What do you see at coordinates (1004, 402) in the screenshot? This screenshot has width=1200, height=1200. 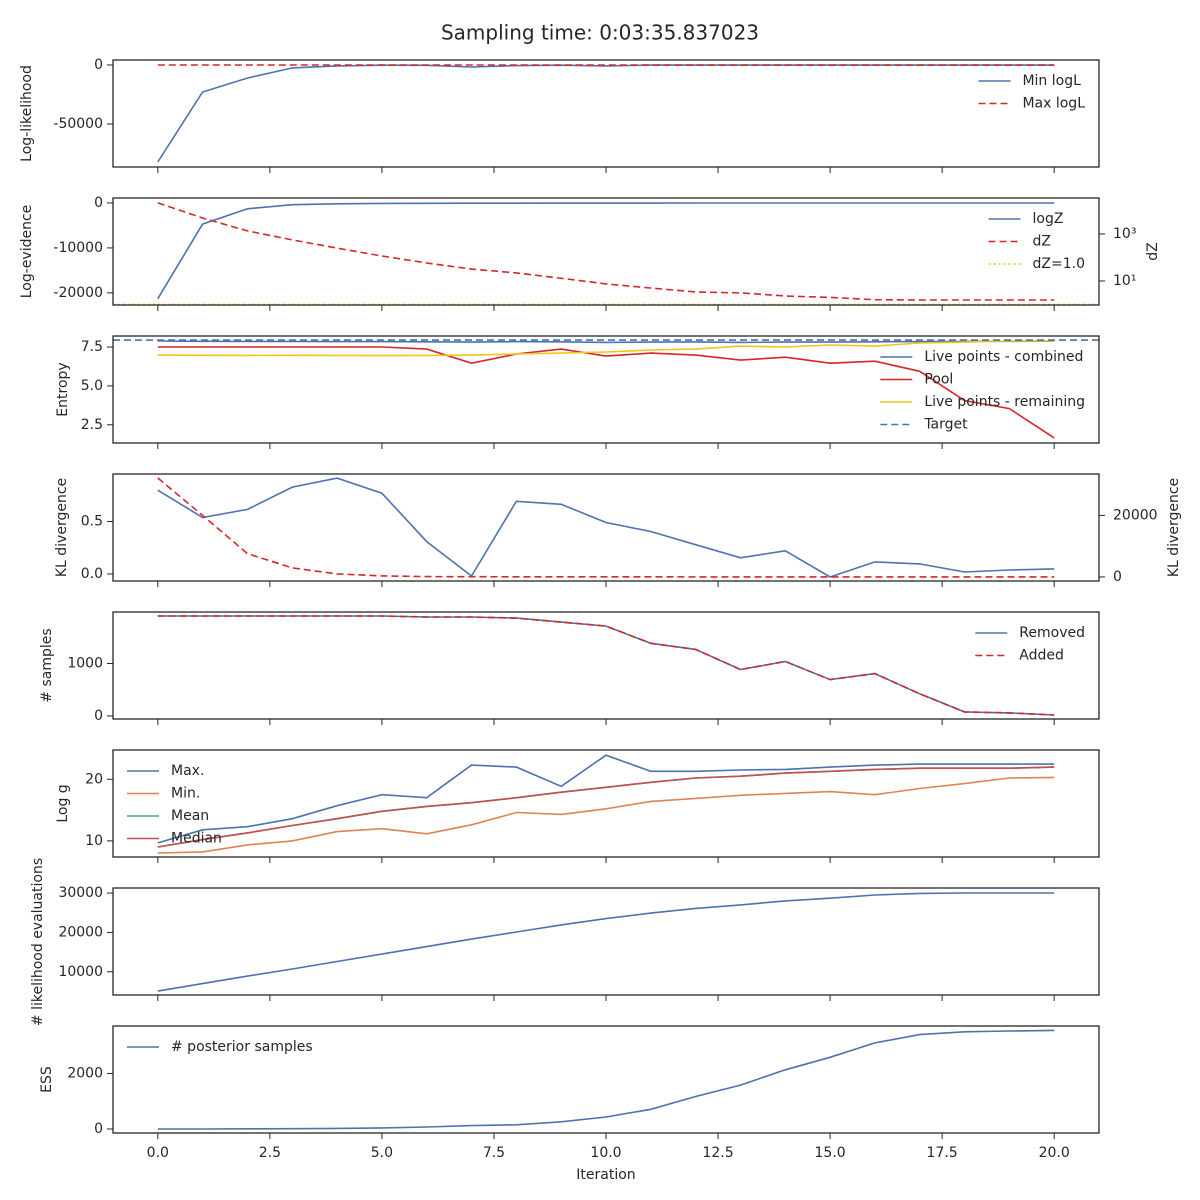 I see `legend-label: Live points - remaining` at bounding box center [1004, 402].